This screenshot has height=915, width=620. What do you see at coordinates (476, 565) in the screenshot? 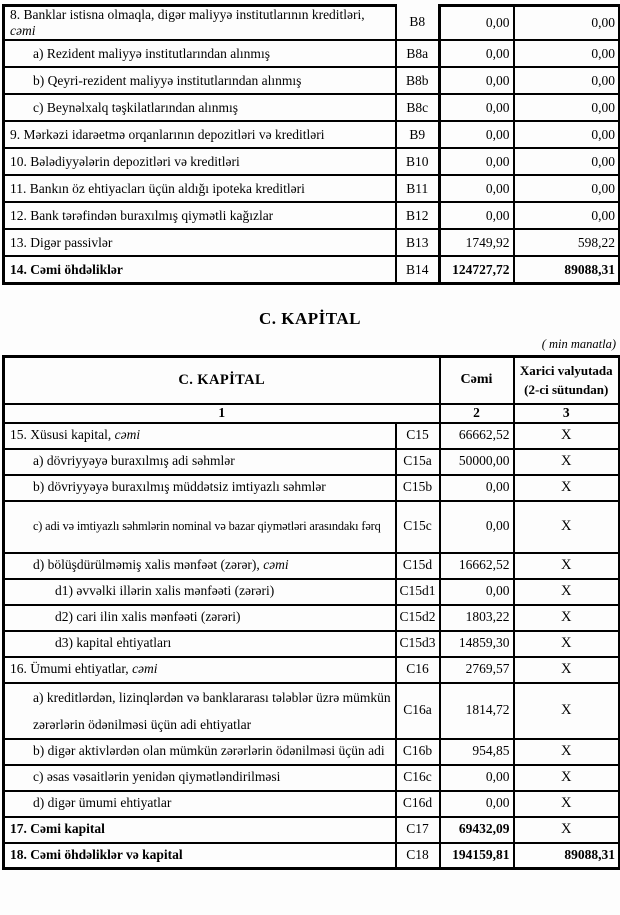
I see `row-total-value: 16662,52` at bounding box center [476, 565].